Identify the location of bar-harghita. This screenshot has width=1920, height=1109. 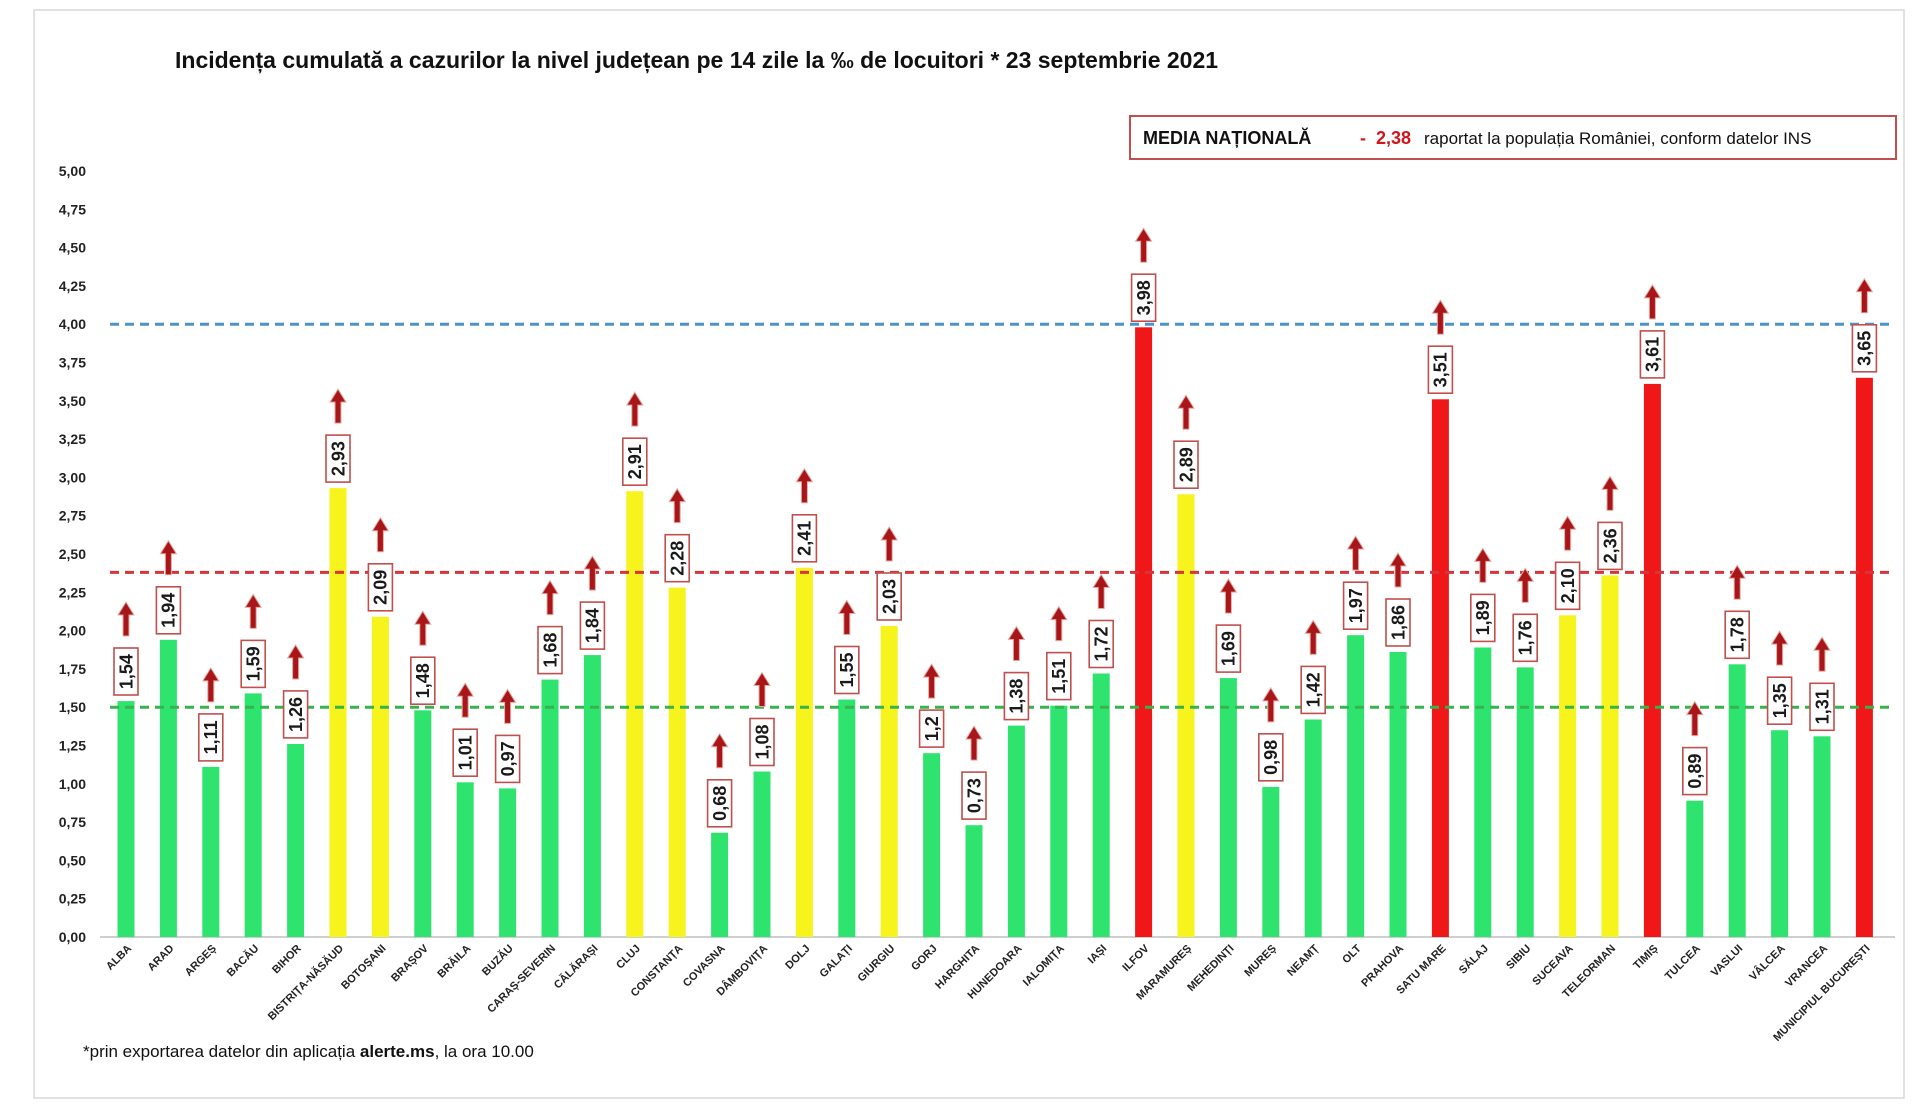
(974, 881).